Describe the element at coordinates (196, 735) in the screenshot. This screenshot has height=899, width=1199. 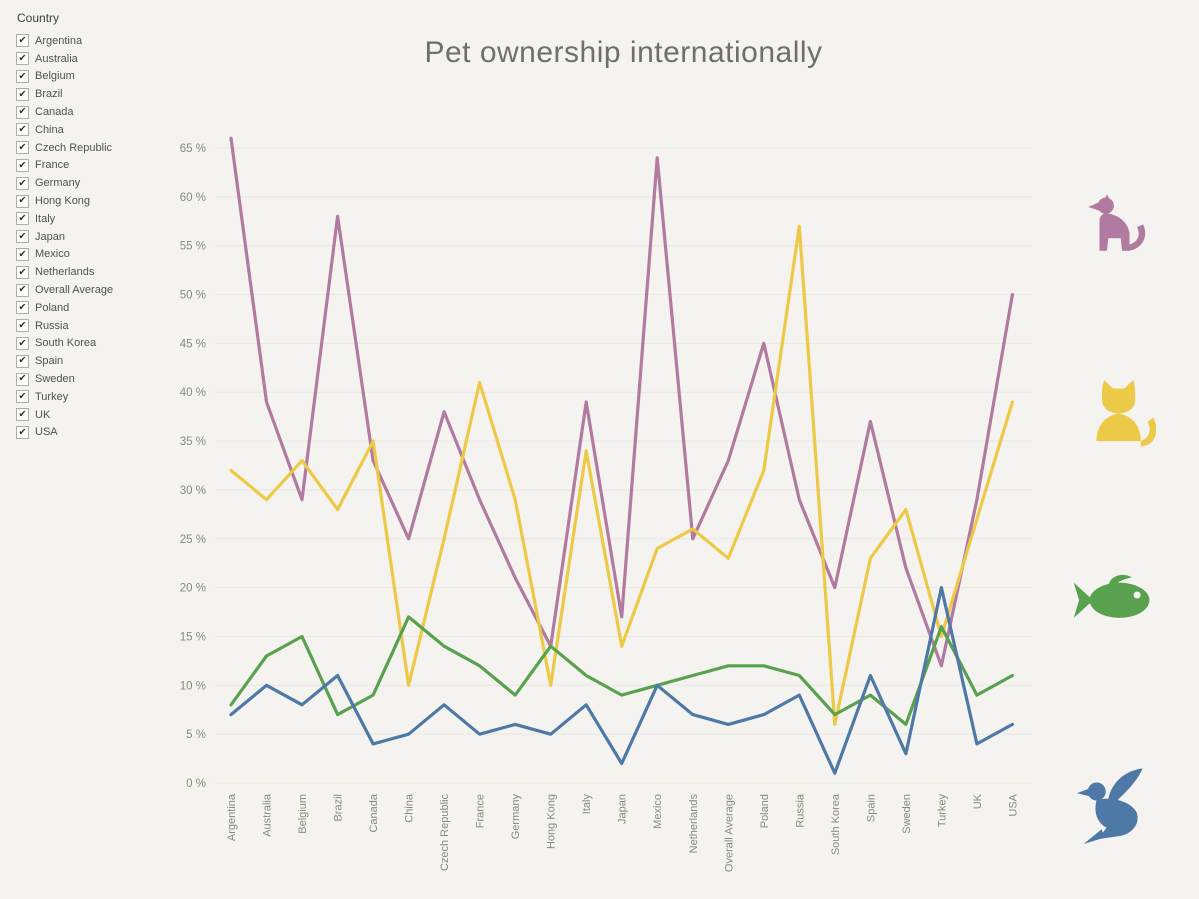
I see `y-tick-label: 5 %` at that location.